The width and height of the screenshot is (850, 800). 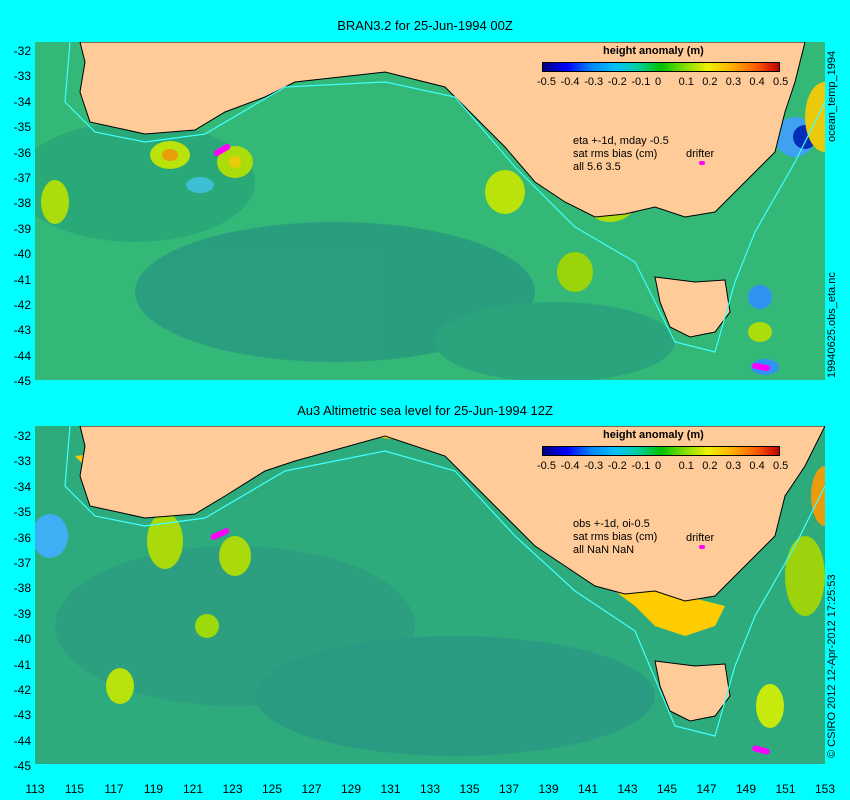 What do you see at coordinates (702, 163) in the screenshot?
I see `top-drifter-legend-mark` at bounding box center [702, 163].